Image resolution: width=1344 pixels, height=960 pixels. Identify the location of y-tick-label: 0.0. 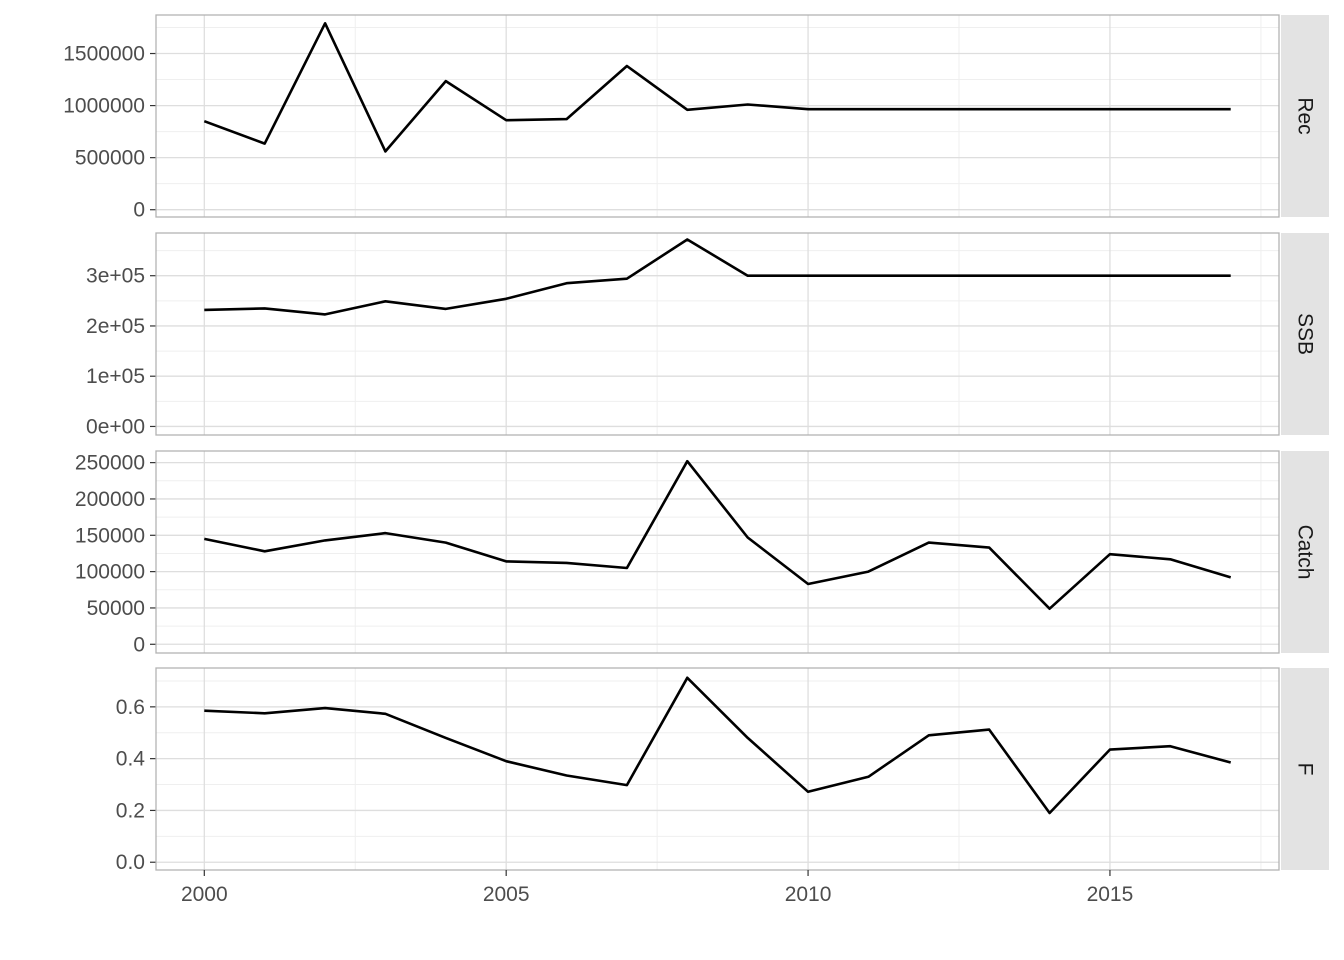
(130, 862).